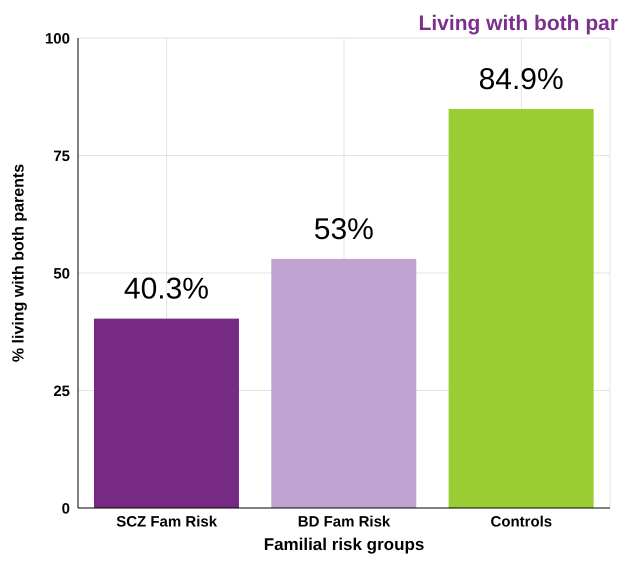 This screenshot has width=626, height=573. What do you see at coordinates (166, 289) in the screenshot?
I see `data-label: 40.3%` at bounding box center [166, 289].